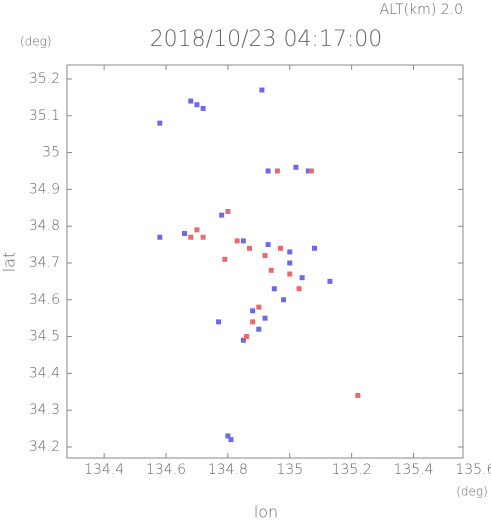  Describe the element at coordinates (36, 42) in the screenshot. I see `y-unit: (deg)` at that location.